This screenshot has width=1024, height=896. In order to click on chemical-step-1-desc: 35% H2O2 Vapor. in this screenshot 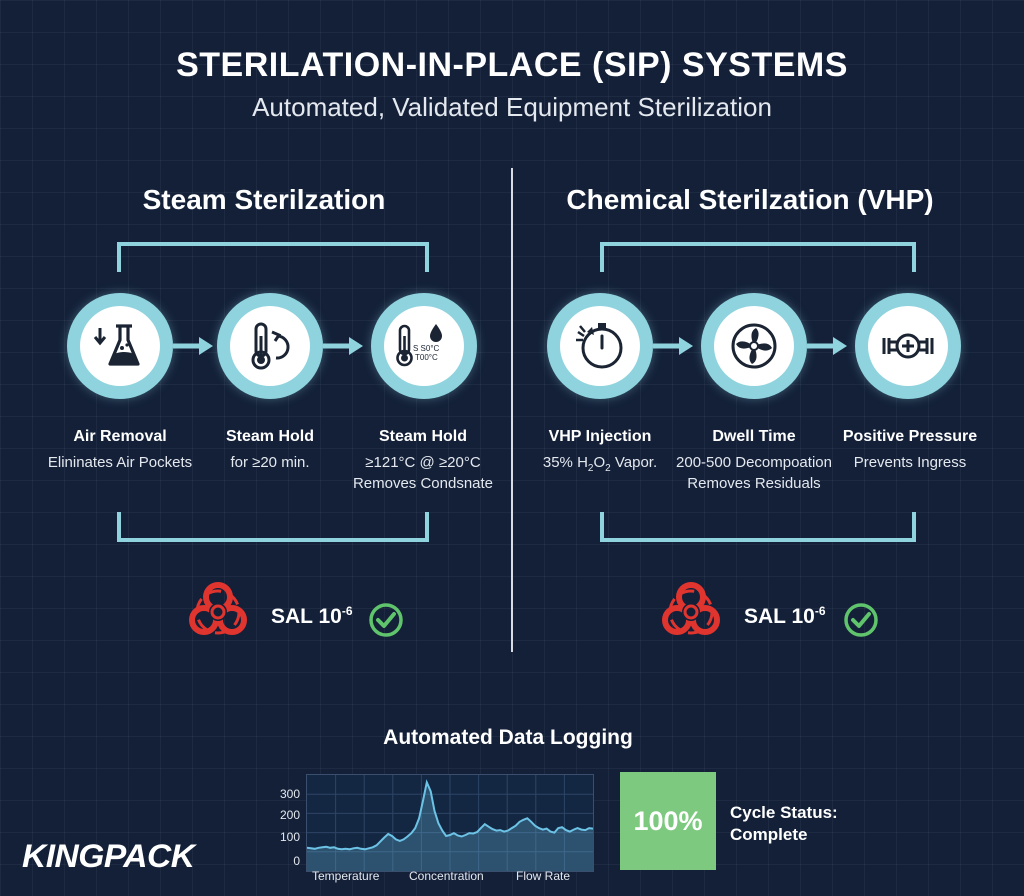, I will do `click(600, 466)`.